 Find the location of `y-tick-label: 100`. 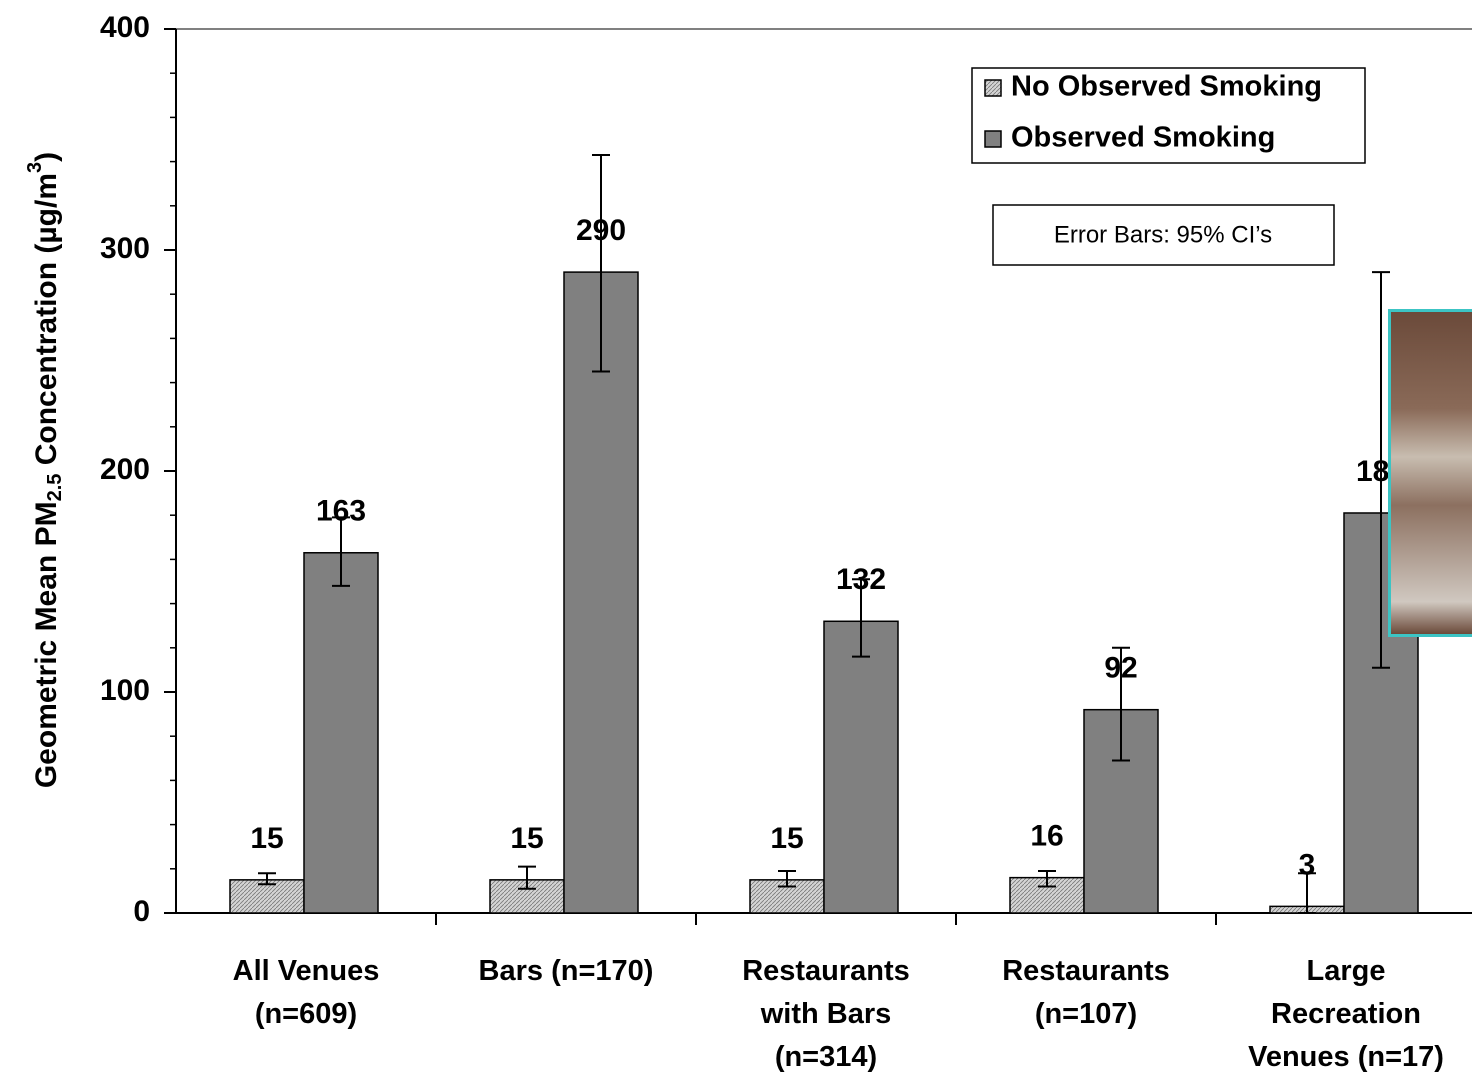

y-tick-label: 100 is located at coordinates (125, 690).